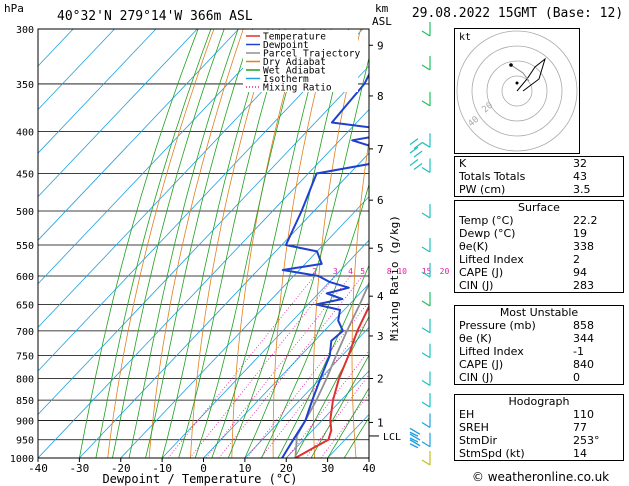  What do you see at coordinates (517, 13) in the screenshot?
I see `datetime-title: 29.08.2022 15GMT (Base: 12)` at bounding box center [517, 13].